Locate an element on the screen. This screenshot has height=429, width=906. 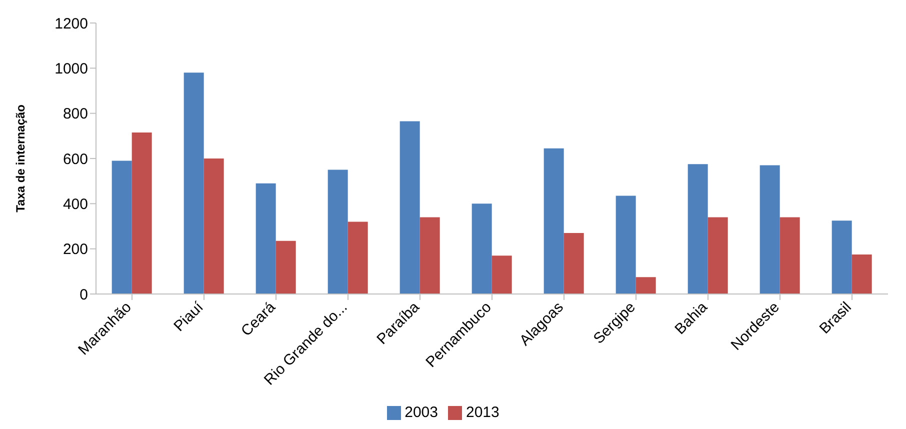
y-tick-label: 1000 is located at coordinates (71, 69).